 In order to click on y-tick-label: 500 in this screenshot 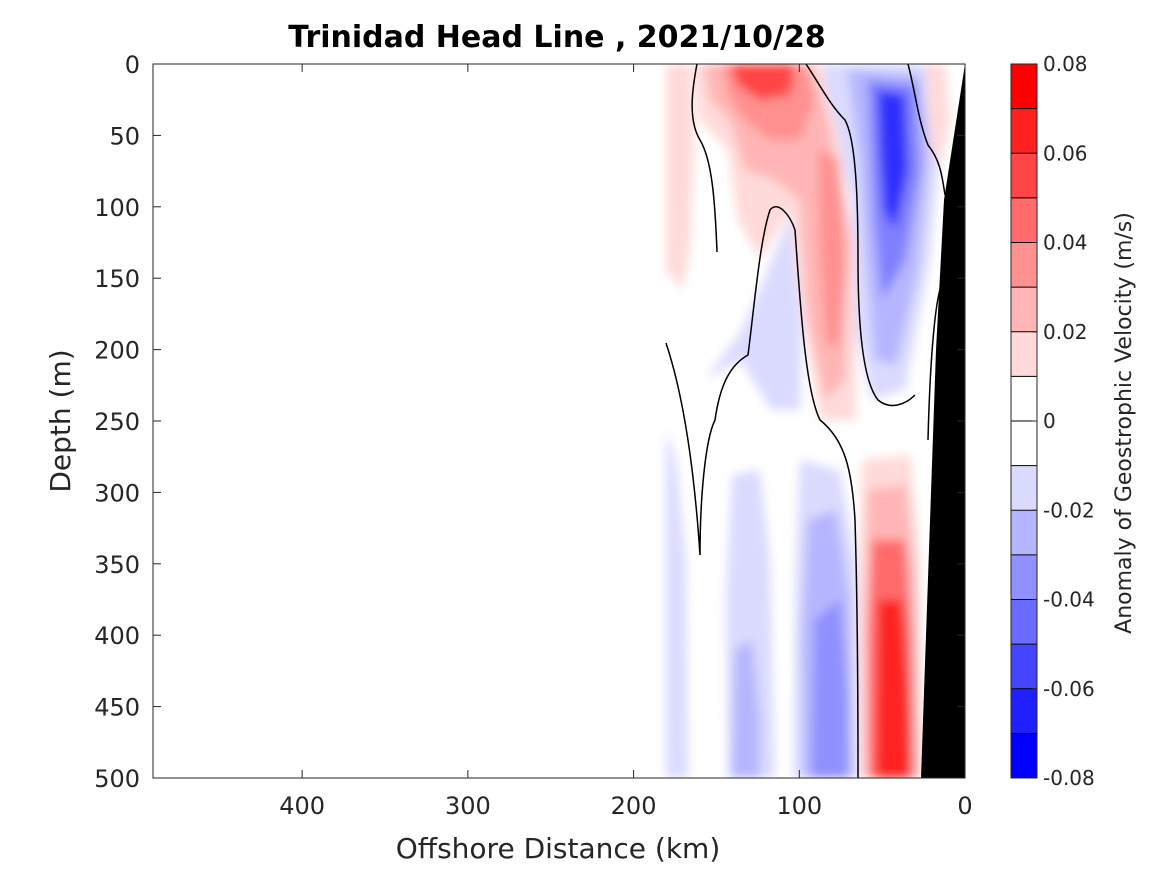, I will do `click(117, 779)`.